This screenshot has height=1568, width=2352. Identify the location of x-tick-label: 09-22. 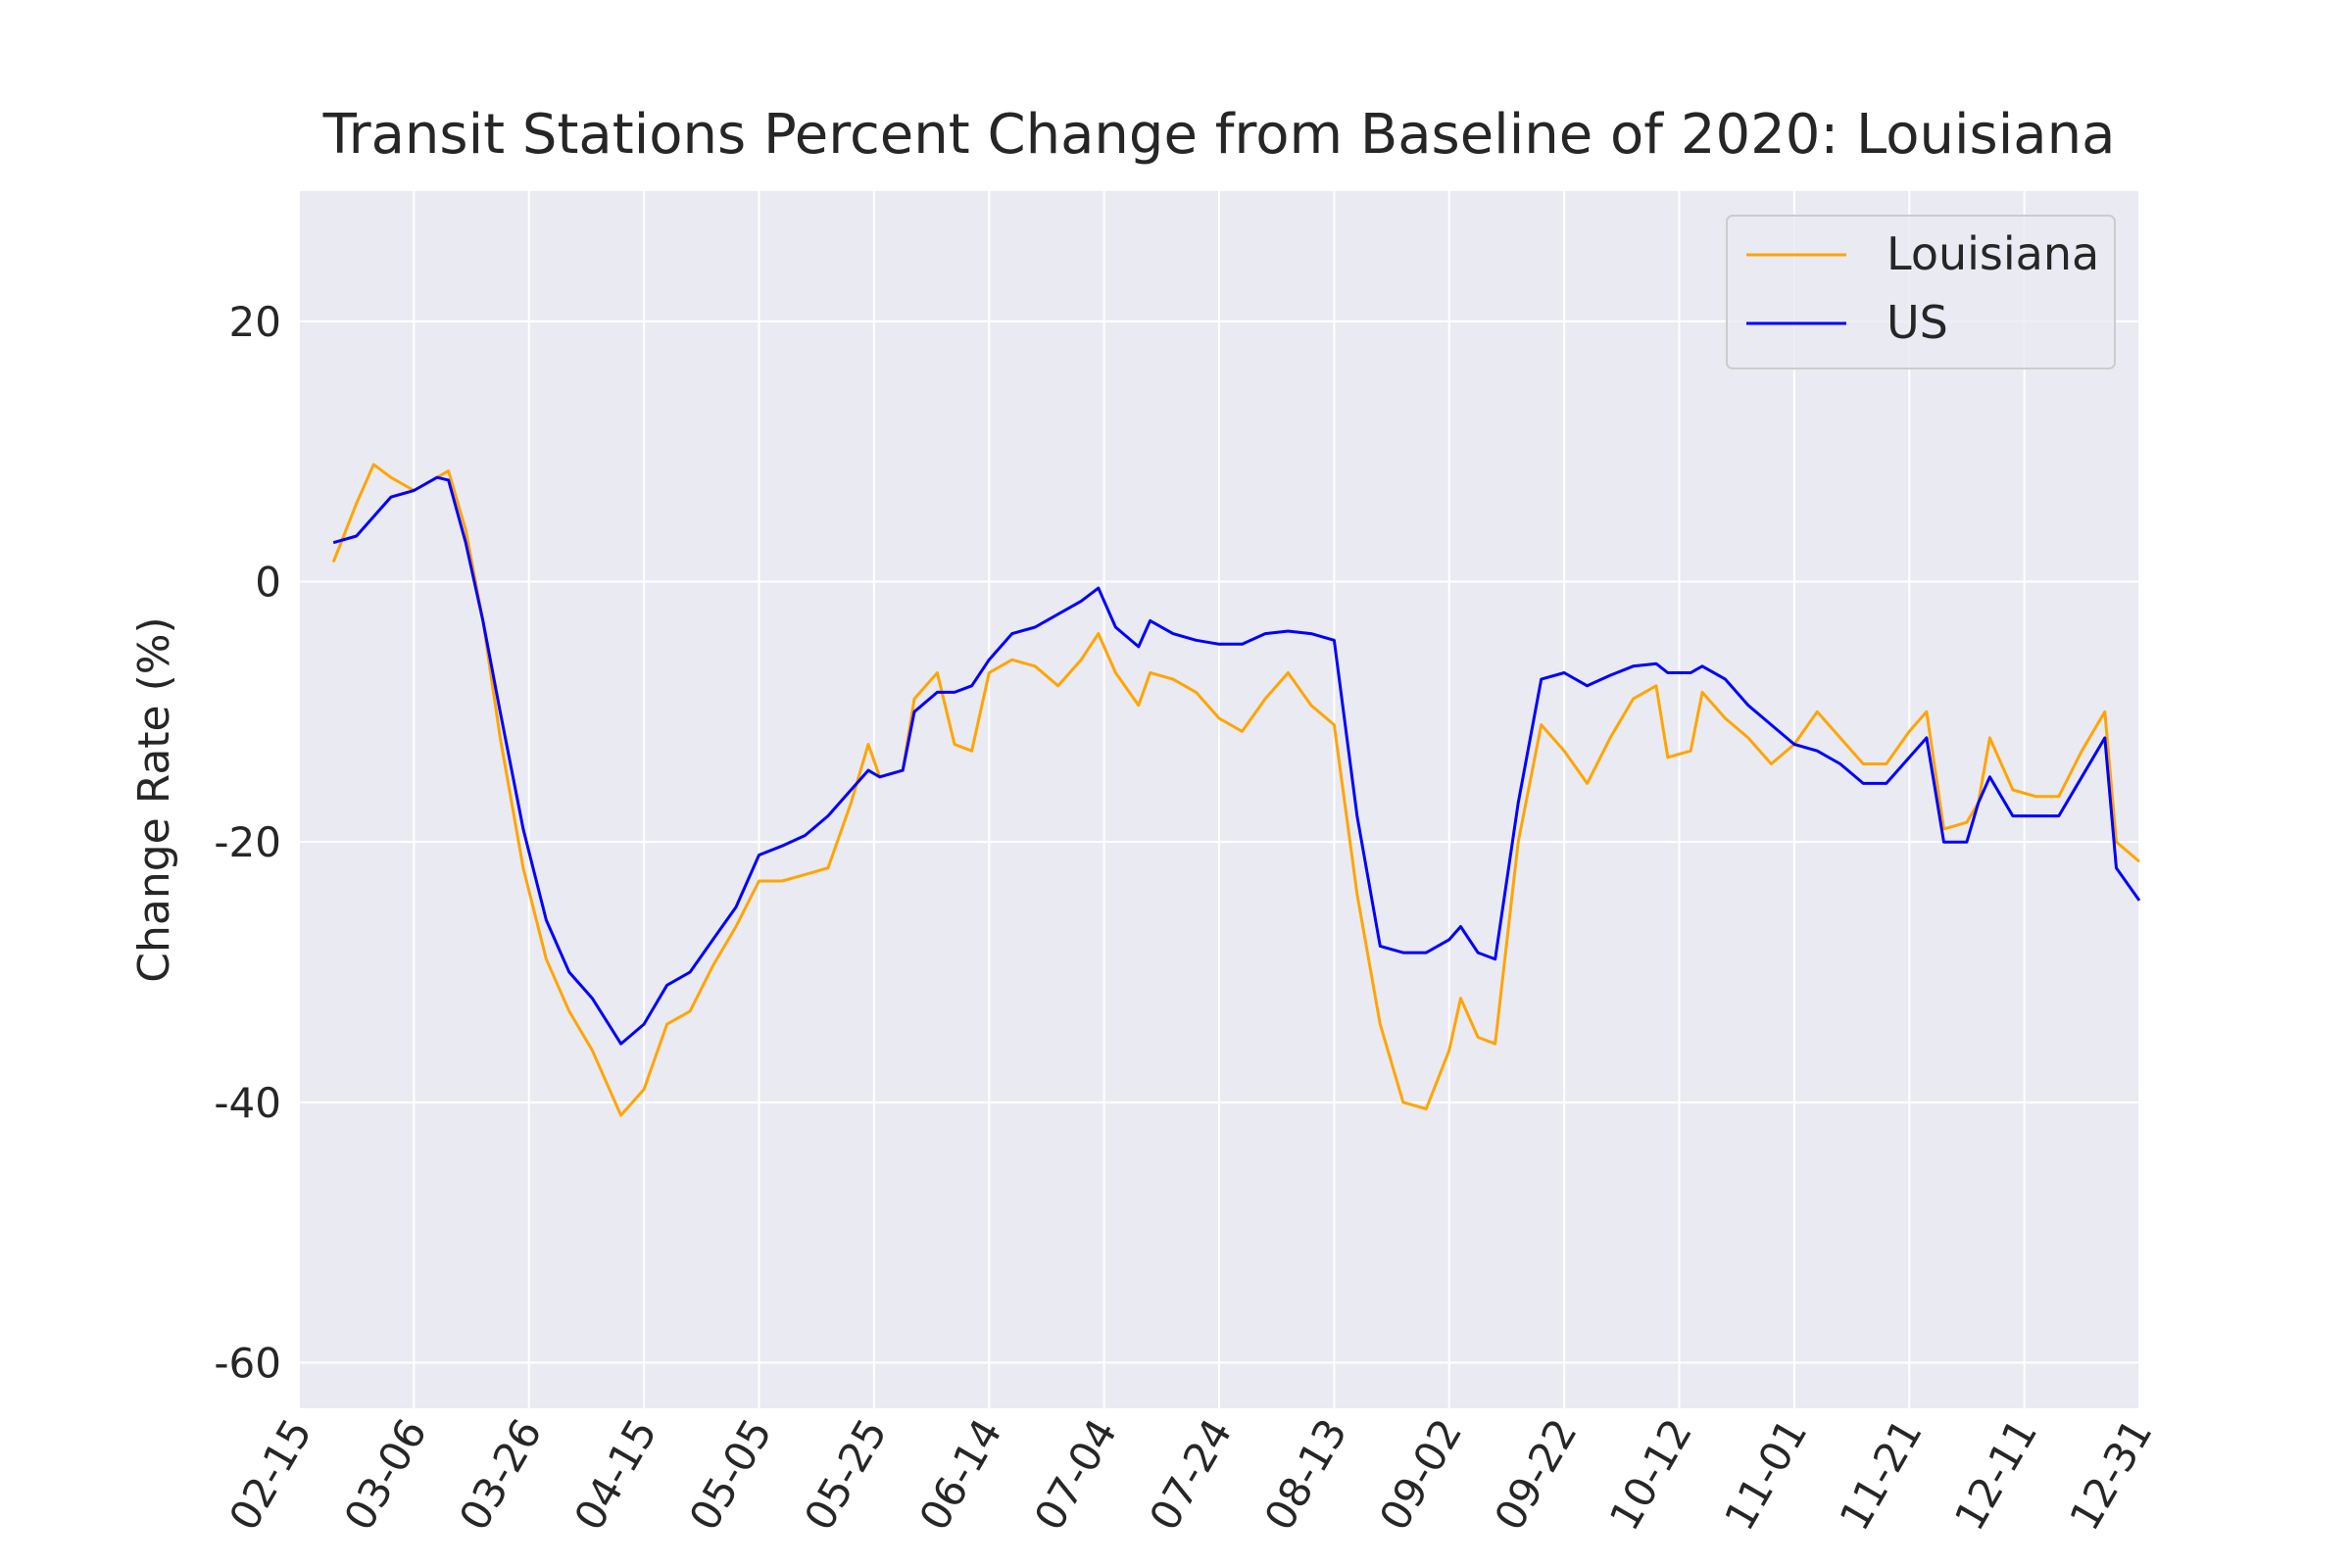
(1535, 1475).